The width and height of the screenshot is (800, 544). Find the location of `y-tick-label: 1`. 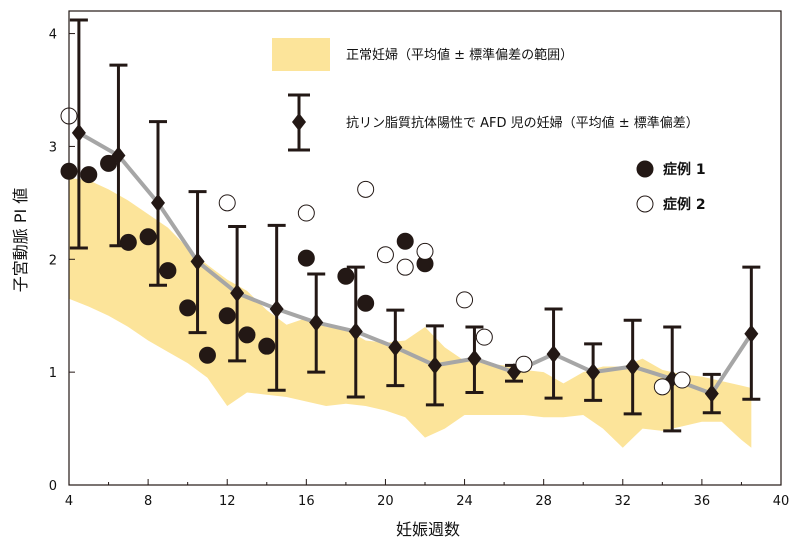

y-tick-label: 1 is located at coordinates (53, 373).